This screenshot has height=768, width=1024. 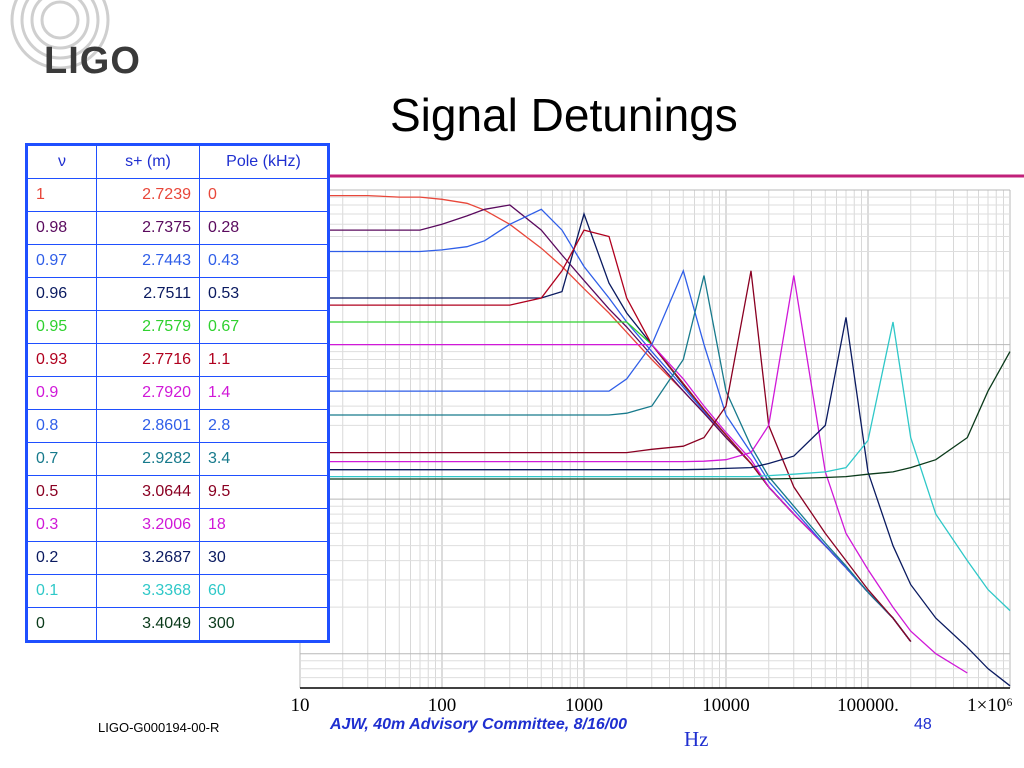 I want to click on logo-text: LIGO, so click(x=92, y=61).